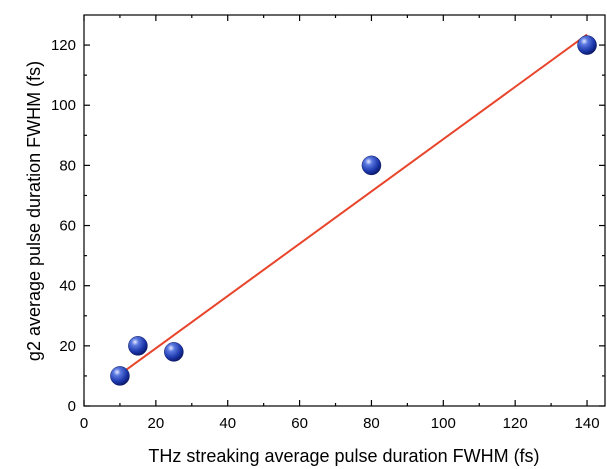  Describe the element at coordinates (84, 423) in the screenshot. I see `x-tick-label: 0` at that location.